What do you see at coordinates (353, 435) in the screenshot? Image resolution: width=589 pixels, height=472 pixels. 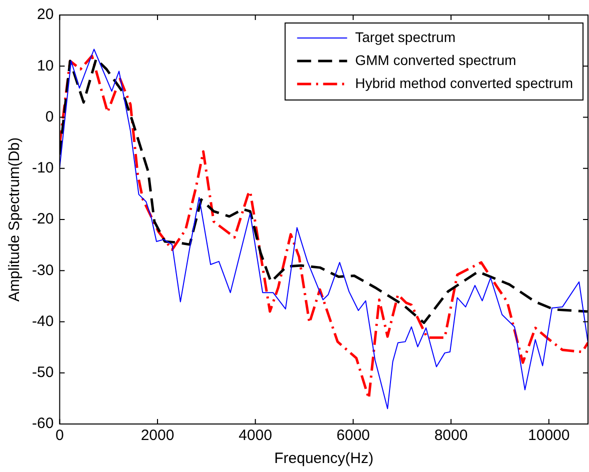 I see `x-tick-label: 6000` at bounding box center [353, 435].